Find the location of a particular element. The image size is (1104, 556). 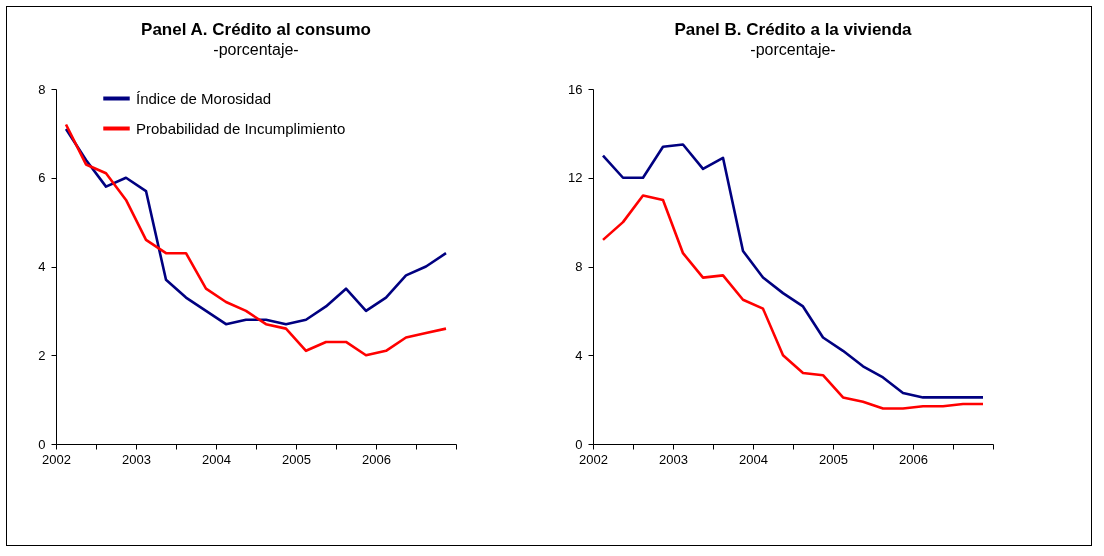

chart-title: Panel B. Crédito a la vivienda is located at coordinates (793, 29).